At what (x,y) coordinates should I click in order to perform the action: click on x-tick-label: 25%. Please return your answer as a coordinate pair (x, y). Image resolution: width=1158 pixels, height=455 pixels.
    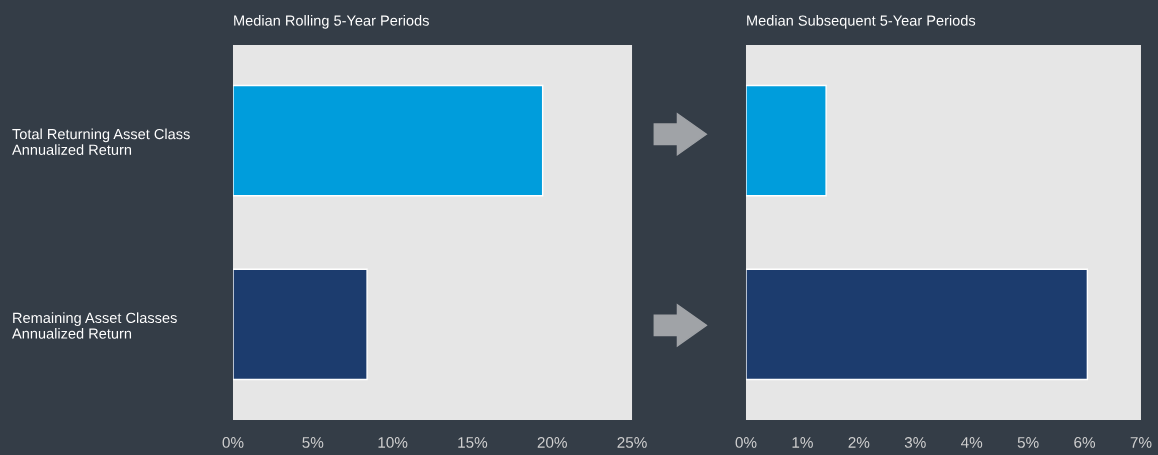
    Looking at the image, I should click on (632, 442).